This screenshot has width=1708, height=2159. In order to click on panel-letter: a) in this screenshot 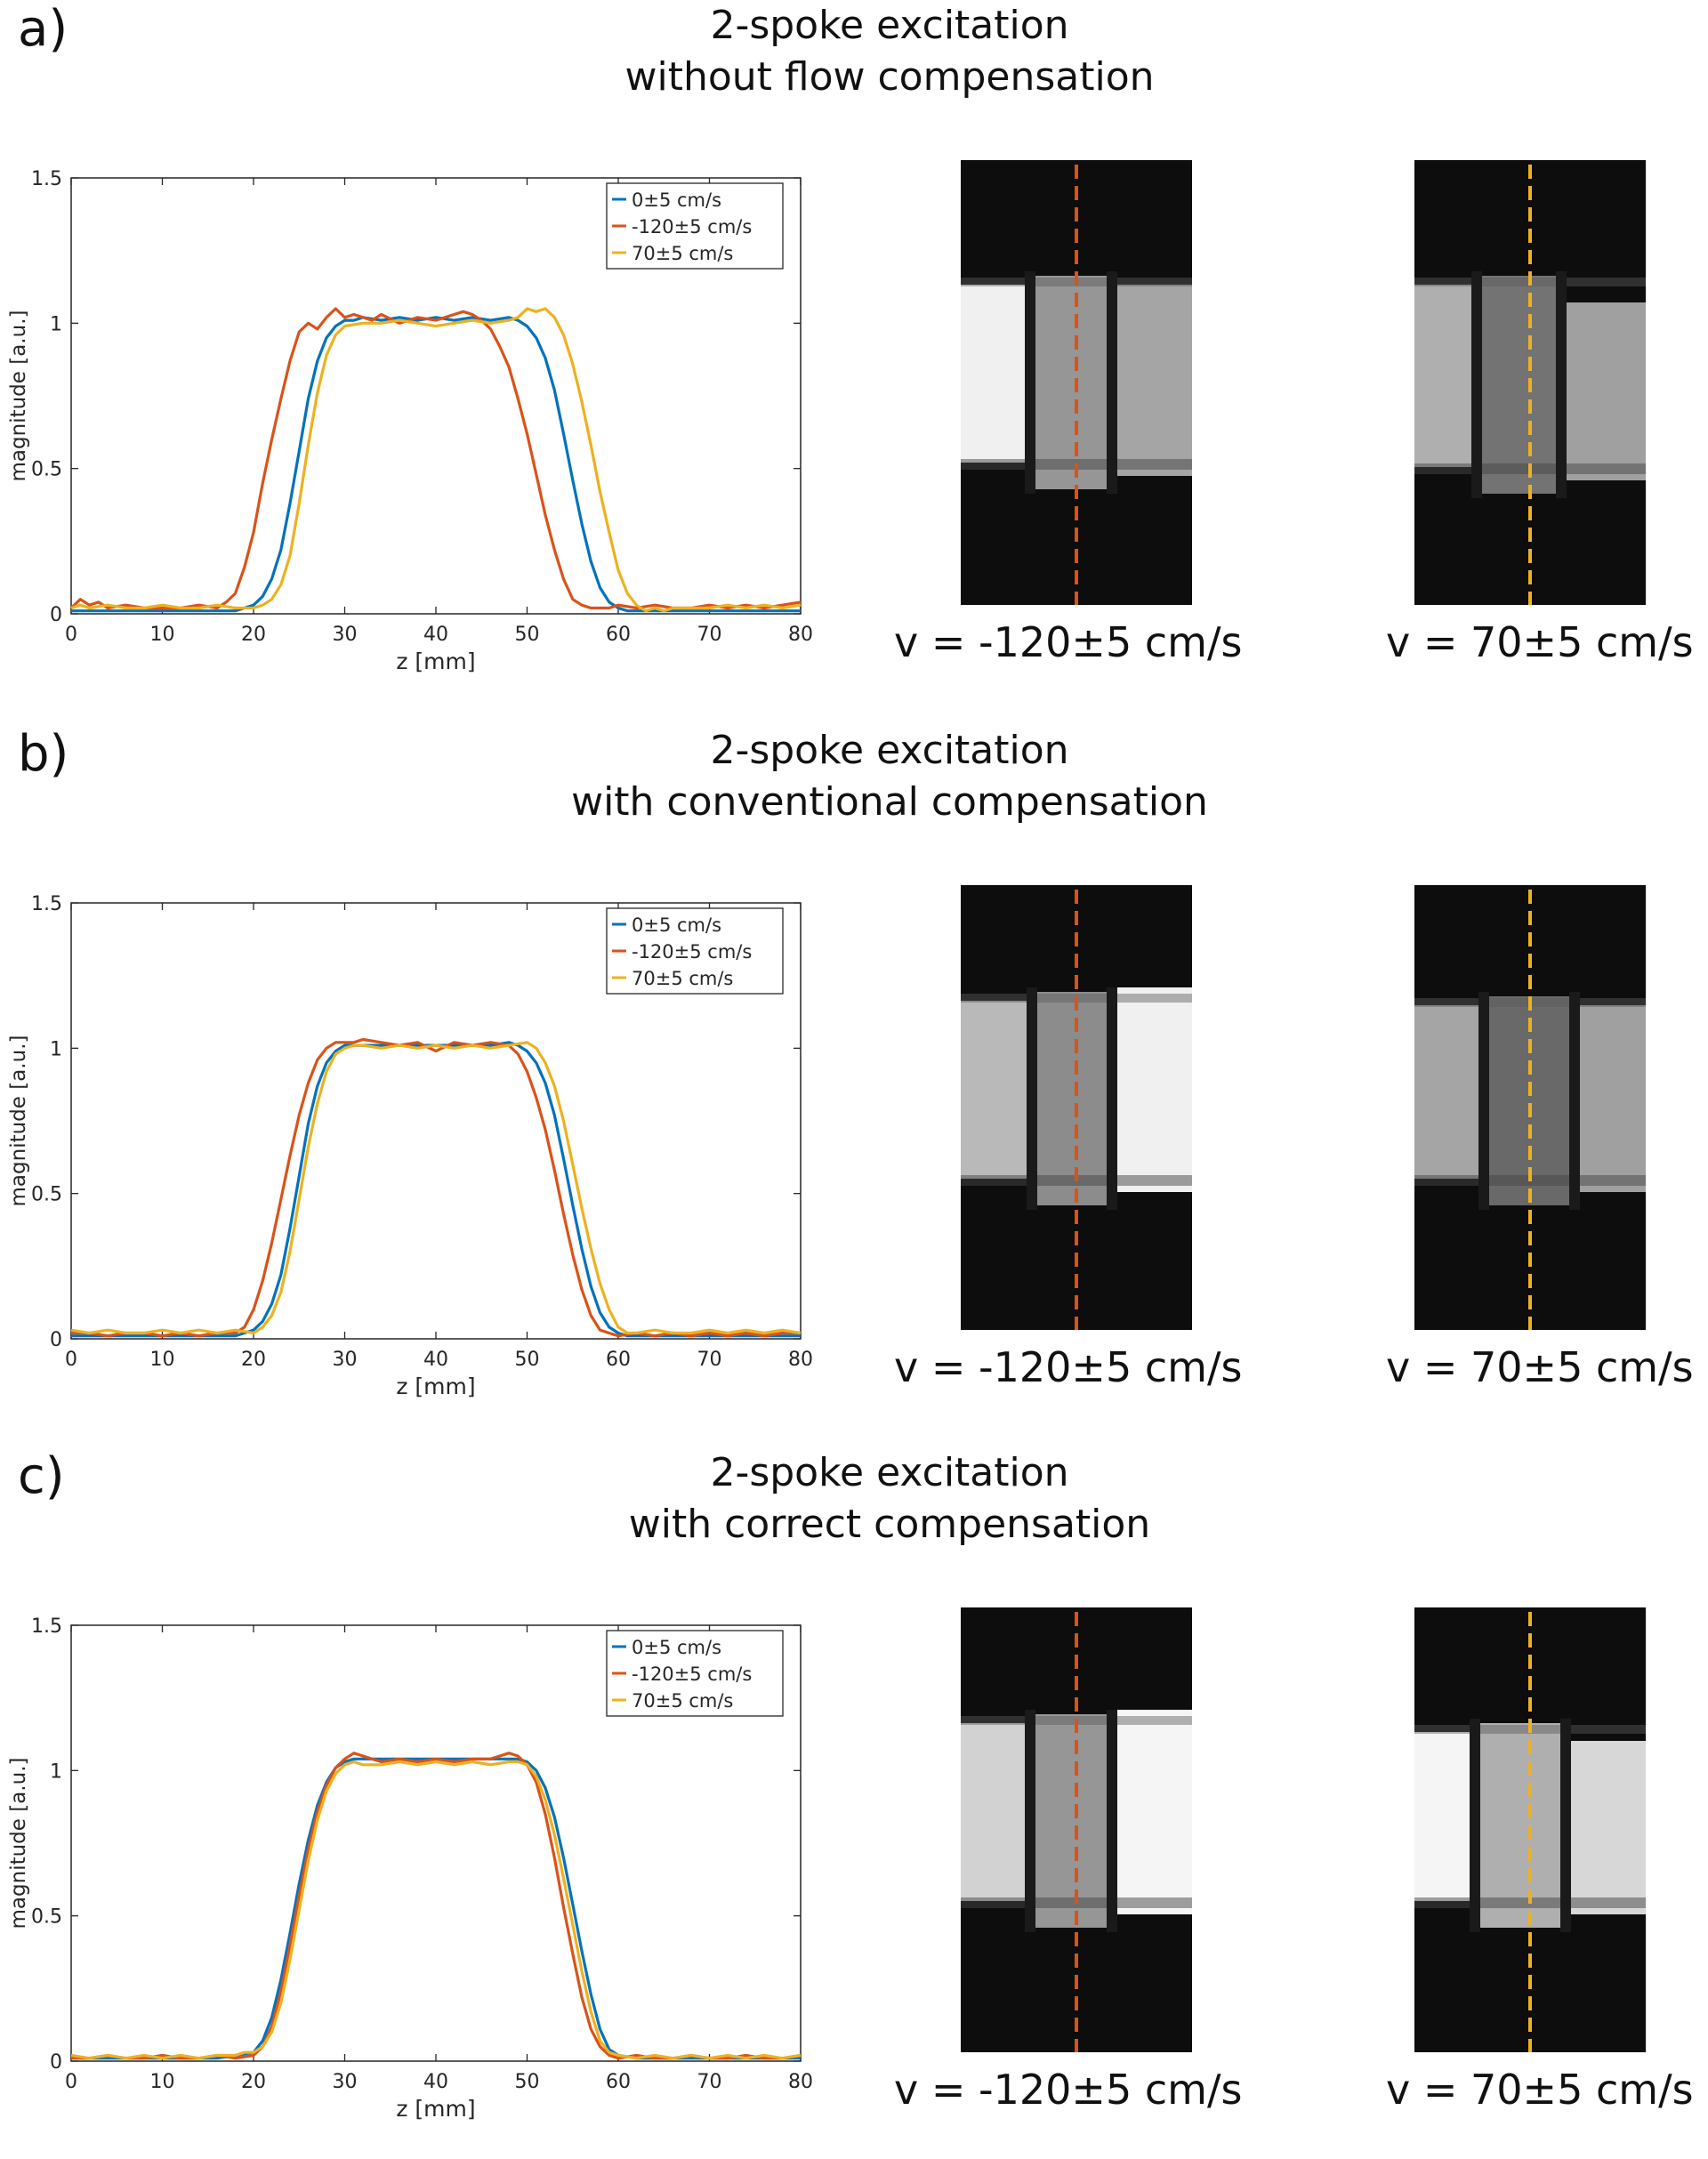, I will do `click(43, 29)`.